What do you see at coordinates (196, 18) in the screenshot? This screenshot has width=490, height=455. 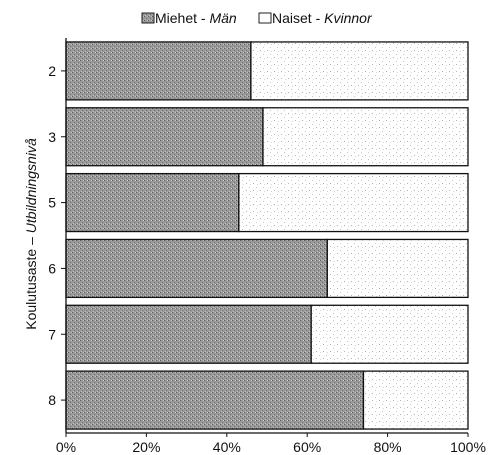 I see `legend-label-miehet: Miehet - Män` at bounding box center [196, 18].